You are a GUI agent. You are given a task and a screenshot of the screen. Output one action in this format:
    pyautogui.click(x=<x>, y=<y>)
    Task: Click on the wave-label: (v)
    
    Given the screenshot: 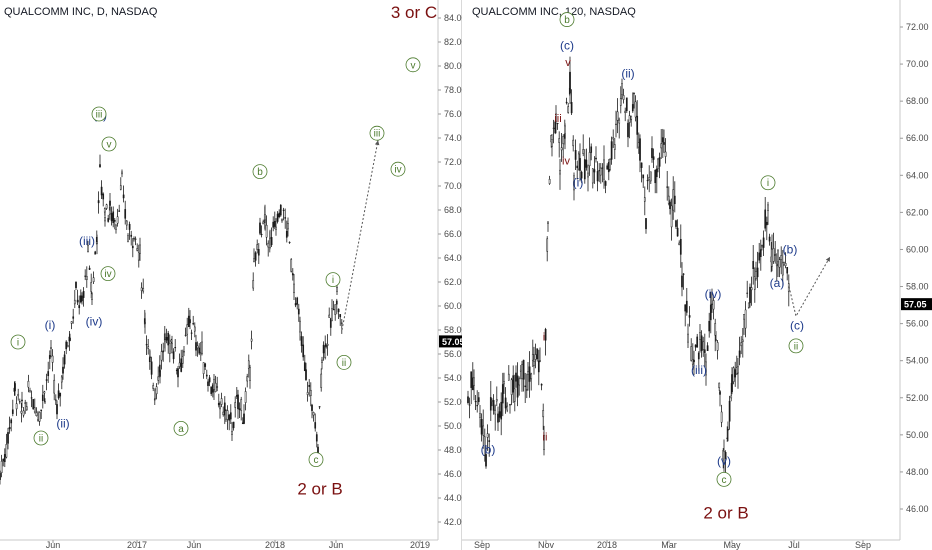 What is the action you would take?
    pyautogui.click(x=724, y=461)
    